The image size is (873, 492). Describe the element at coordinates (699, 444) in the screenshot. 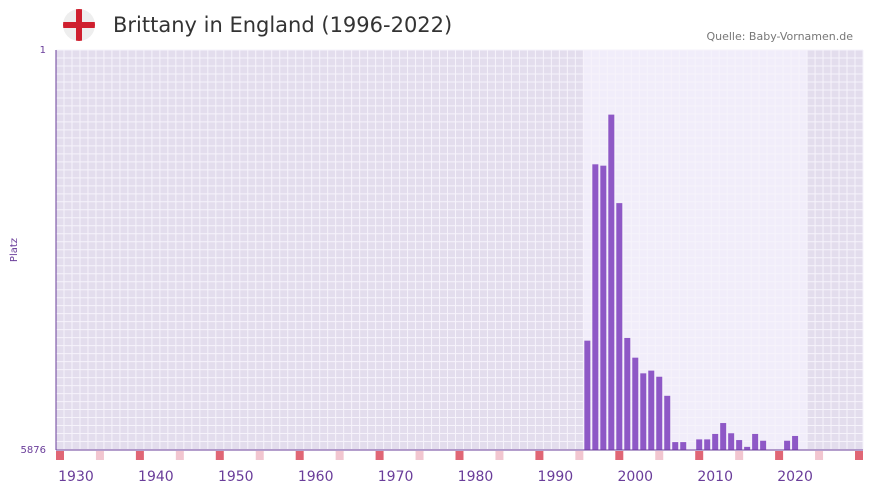

I see `bar-2008` at that location.